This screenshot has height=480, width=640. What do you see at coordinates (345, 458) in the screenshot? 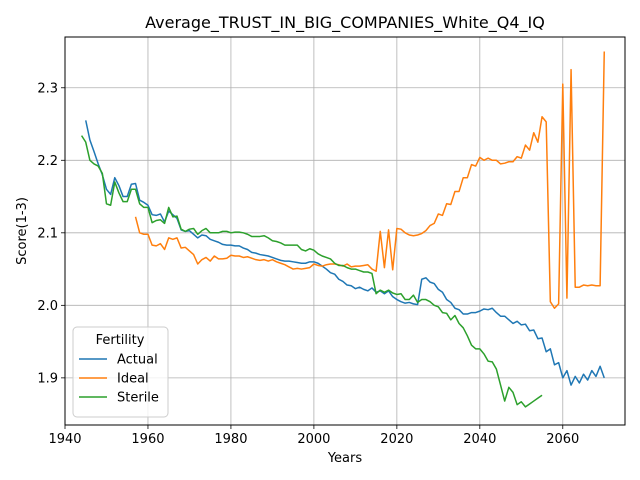
I see `x-axis-title: Years` at bounding box center [345, 458].